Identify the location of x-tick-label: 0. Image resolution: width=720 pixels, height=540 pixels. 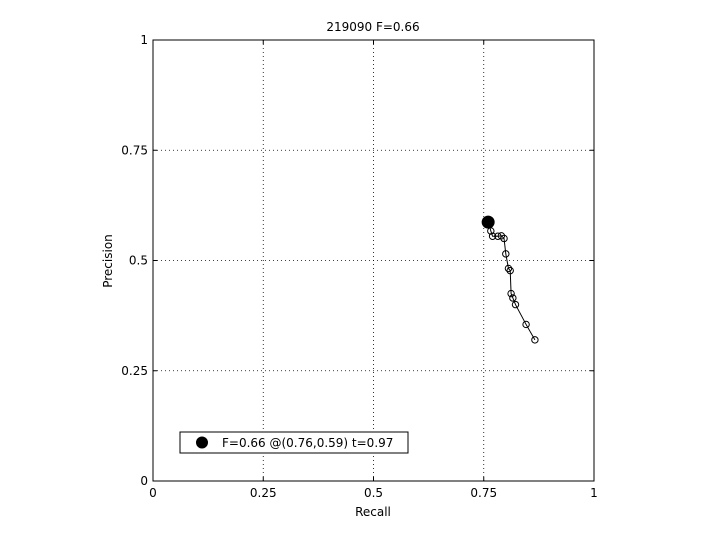
(153, 493).